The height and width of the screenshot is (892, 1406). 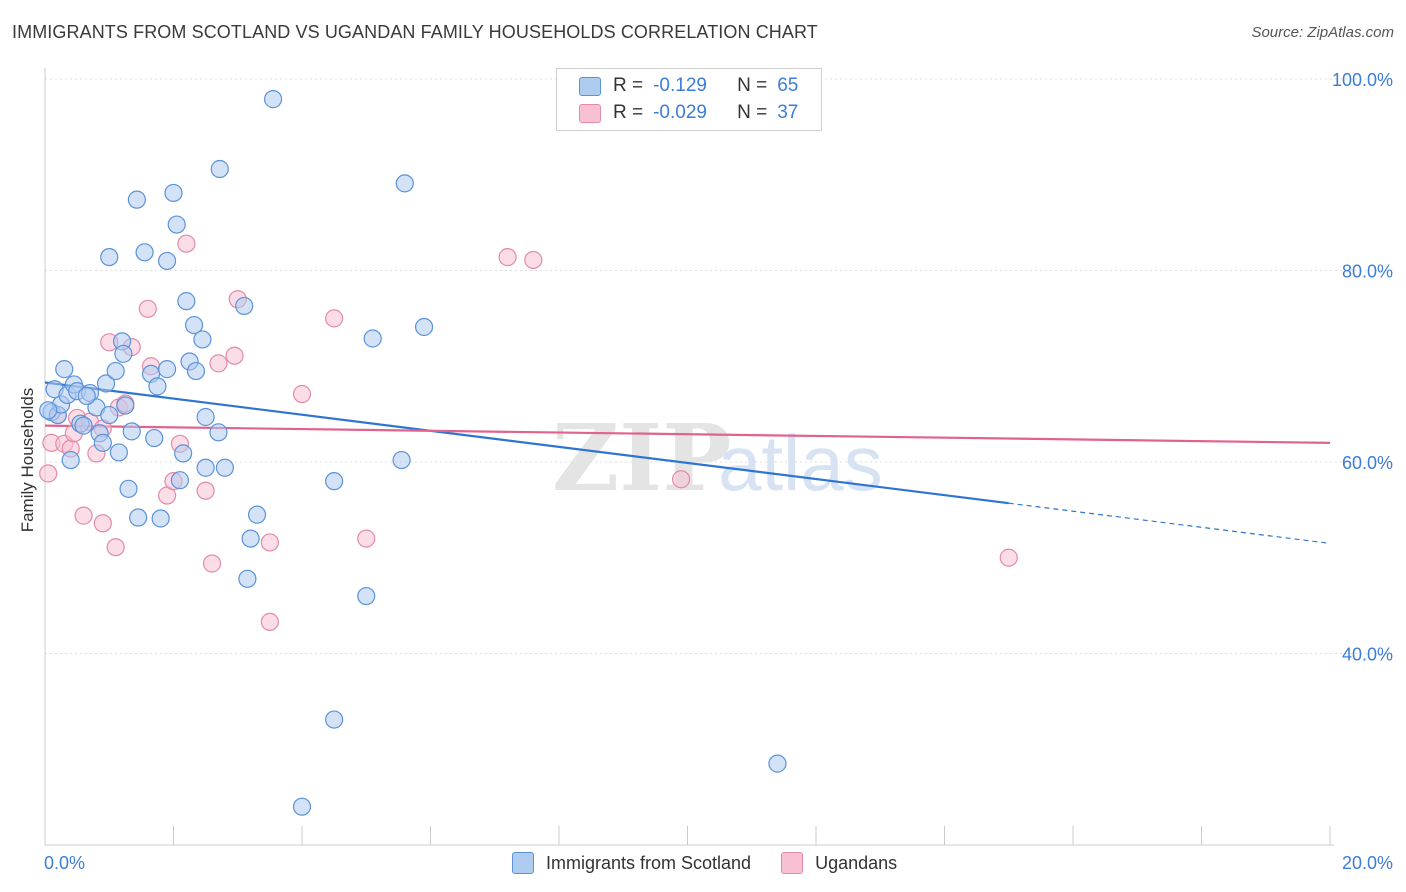 I want to click on y-tick-label: 60.0%, so click(x=1367, y=463).